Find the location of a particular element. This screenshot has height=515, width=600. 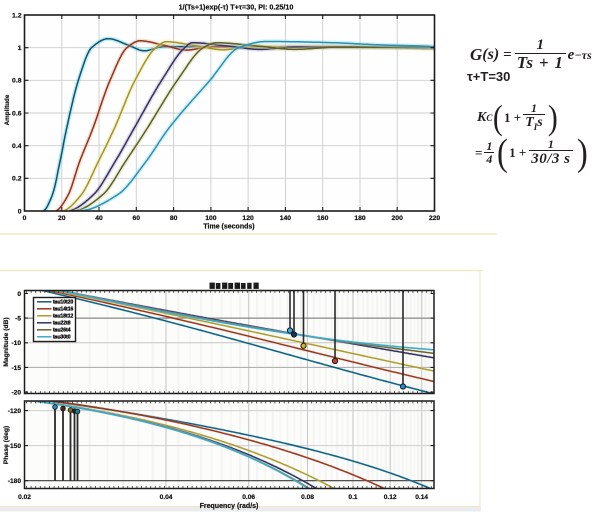

svg-text:1/(Ts+1)exp(-τ) T+τ=30, PI:: 1/(Ts+1)exp(-τ) T+τ=30, PI: 0.25/10 is located at coordinates (236, 7).